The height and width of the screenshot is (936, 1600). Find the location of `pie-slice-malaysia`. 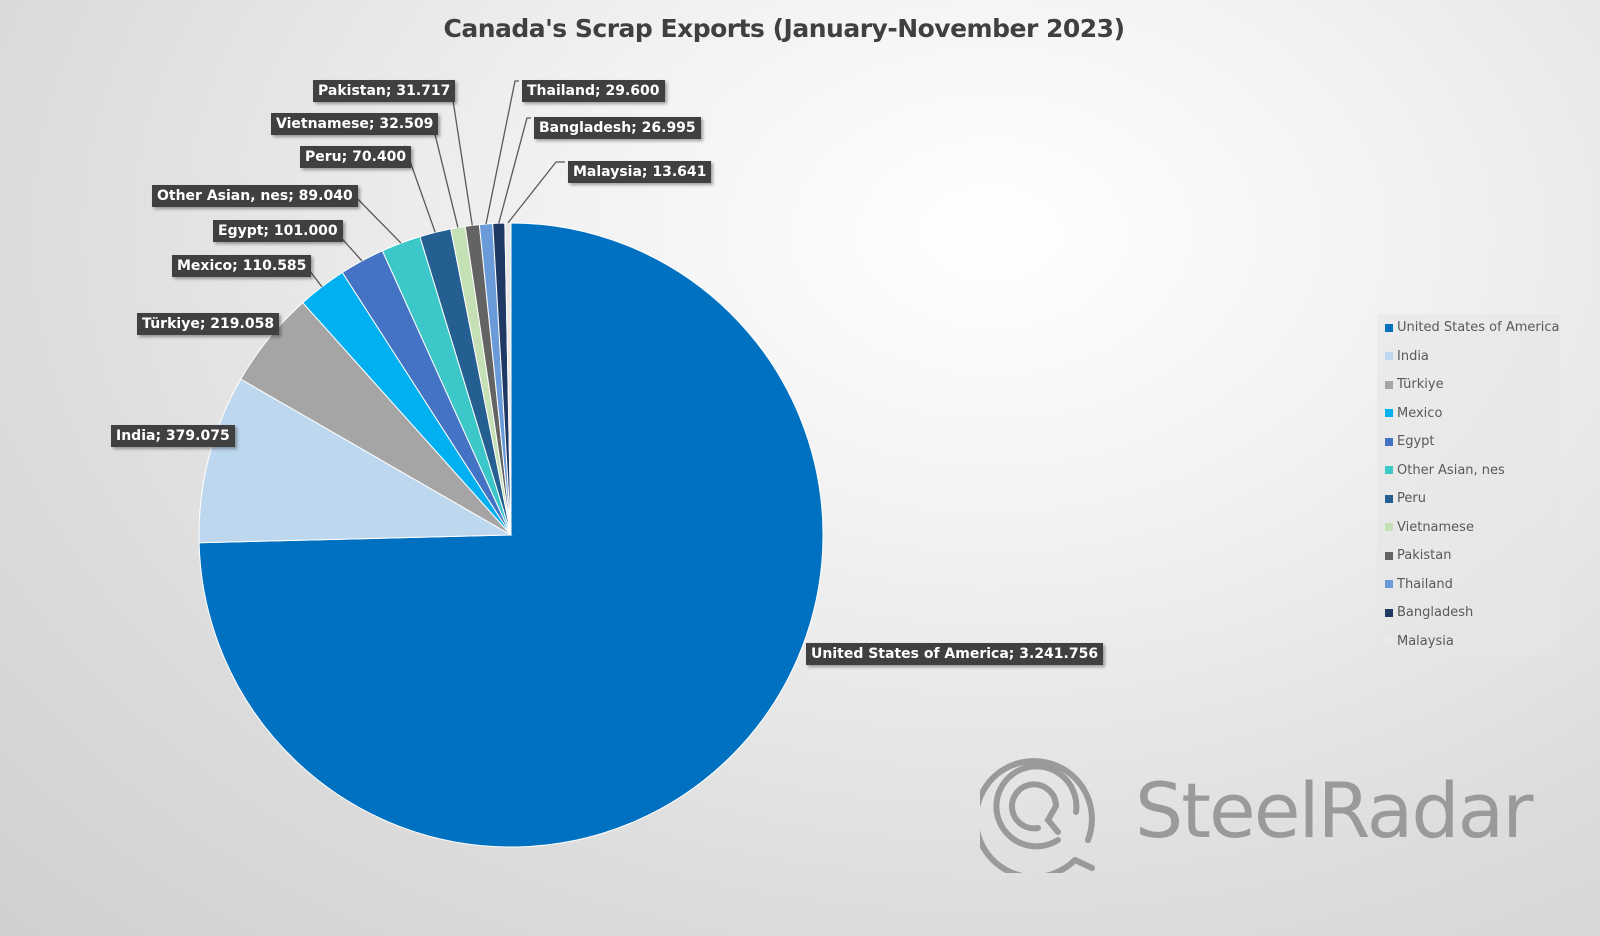

pie-slice-malaysia is located at coordinates (508, 379).